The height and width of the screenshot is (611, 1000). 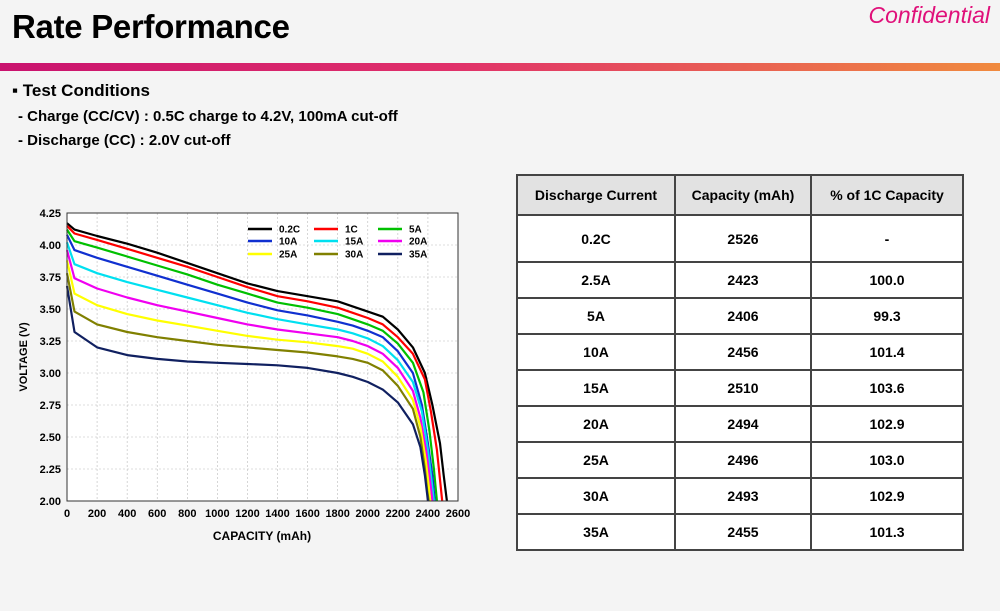 I want to click on legend-label: 1C, so click(x=351, y=230).